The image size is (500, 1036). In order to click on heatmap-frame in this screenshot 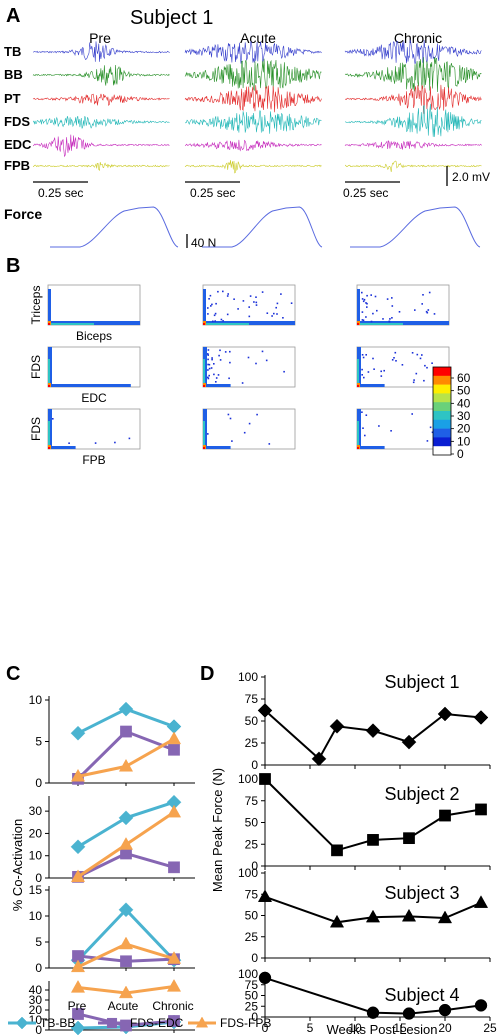, I will do `click(94, 305)`.